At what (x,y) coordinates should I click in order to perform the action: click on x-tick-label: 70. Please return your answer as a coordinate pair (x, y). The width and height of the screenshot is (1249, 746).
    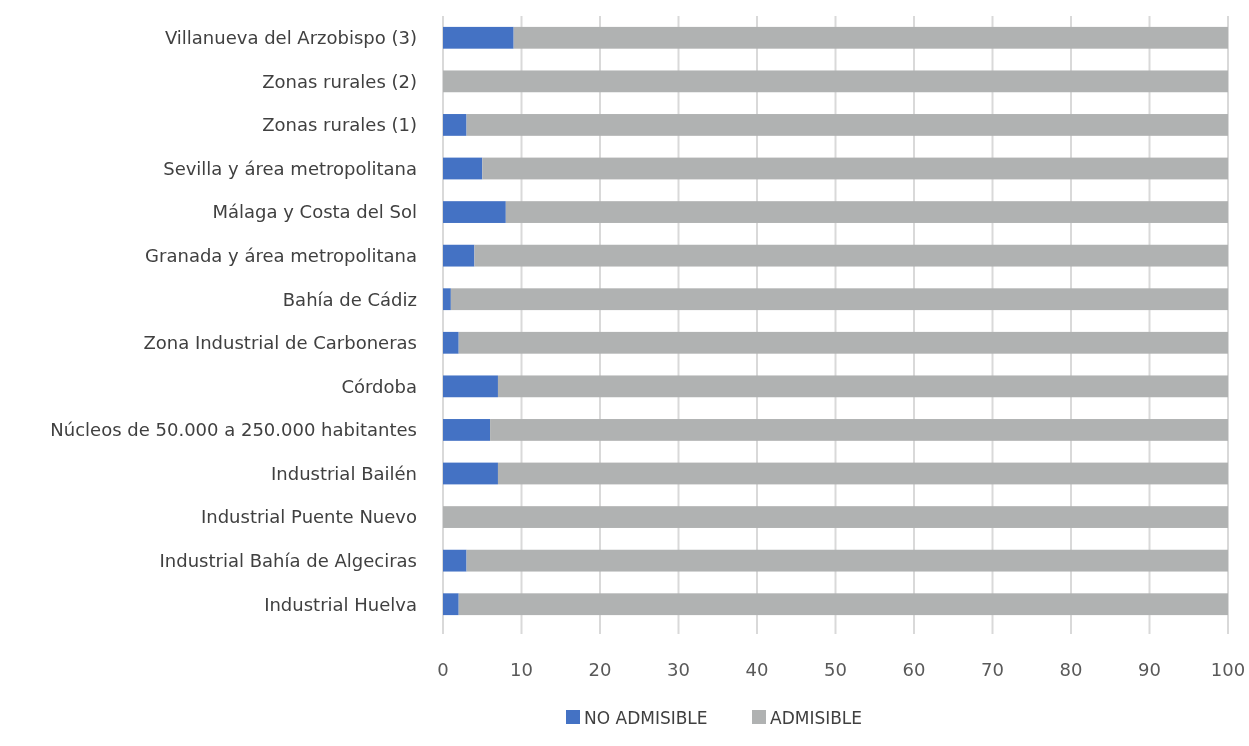
    Looking at the image, I should click on (992, 669).